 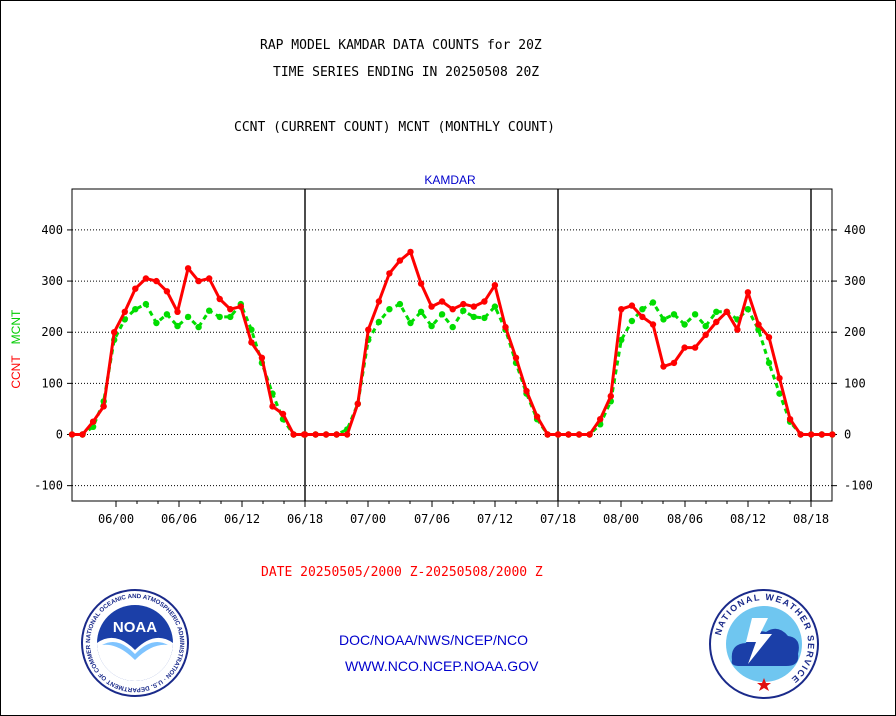 I want to click on org-path-text: DOC/NOAA/NWS/NCEP/NCO, so click(x=434, y=640).